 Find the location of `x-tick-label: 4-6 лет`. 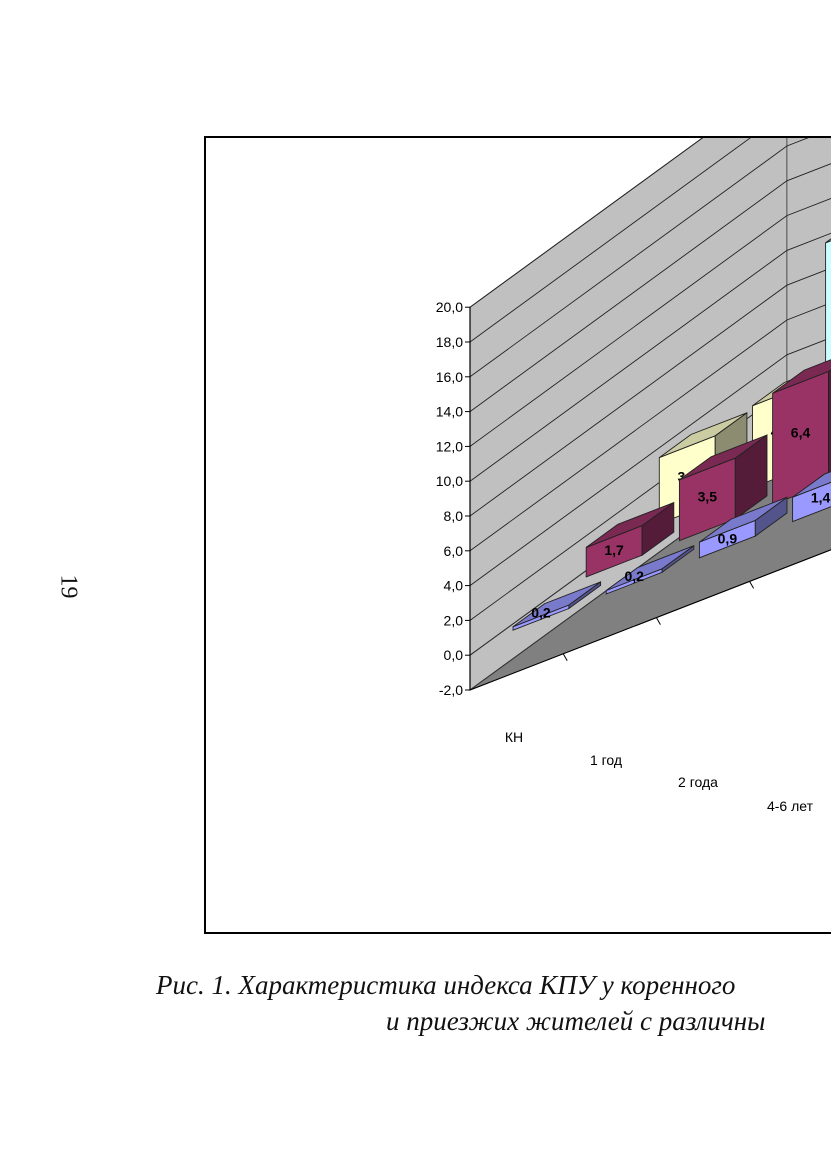

x-tick-label: 4-6 лет is located at coordinates (790, 806).